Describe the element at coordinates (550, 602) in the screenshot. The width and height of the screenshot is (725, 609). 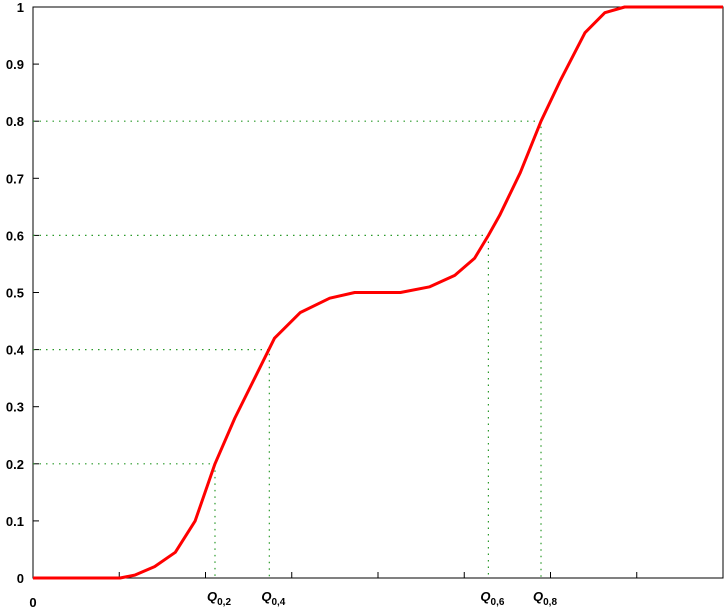
I see `quantile-subscript: 0,8` at that location.